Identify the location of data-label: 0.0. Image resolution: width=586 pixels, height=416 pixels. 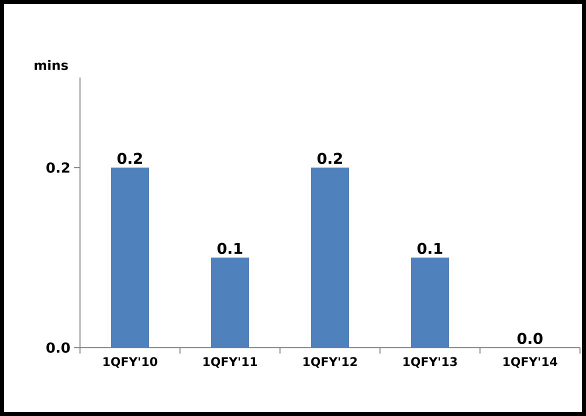
(530, 338).